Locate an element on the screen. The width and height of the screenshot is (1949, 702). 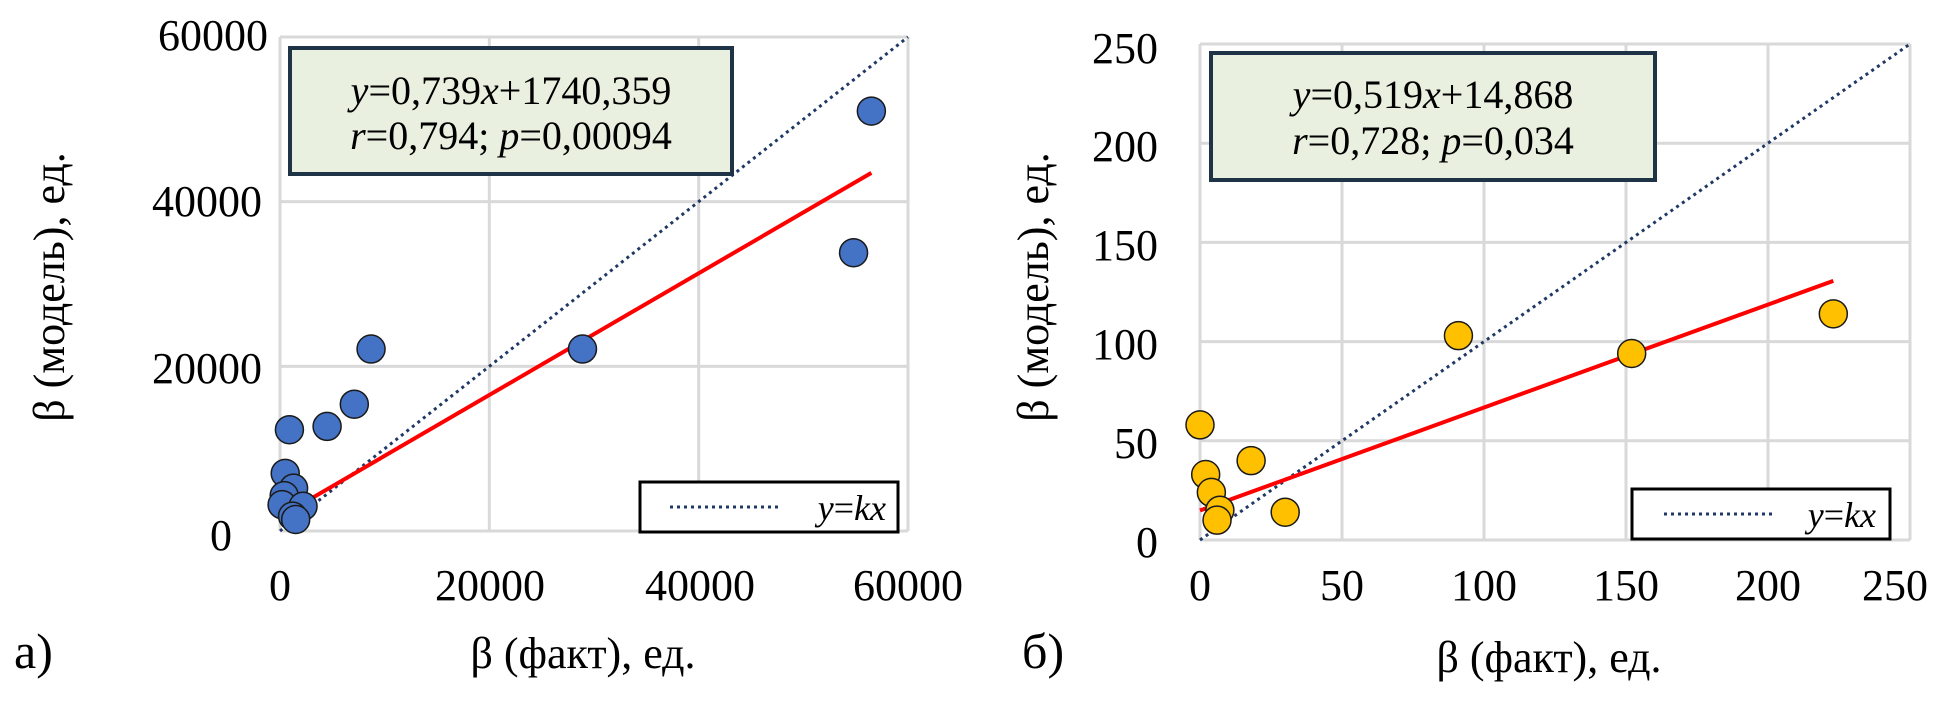
equation-box-a is located at coordinates (511, 111).